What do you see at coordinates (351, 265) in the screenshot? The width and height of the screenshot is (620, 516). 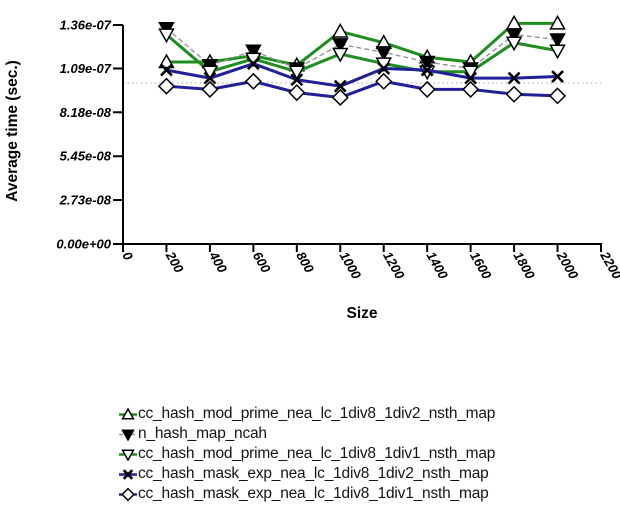 I see `x-tick-label: 1000` at bounding box center [351, 265].